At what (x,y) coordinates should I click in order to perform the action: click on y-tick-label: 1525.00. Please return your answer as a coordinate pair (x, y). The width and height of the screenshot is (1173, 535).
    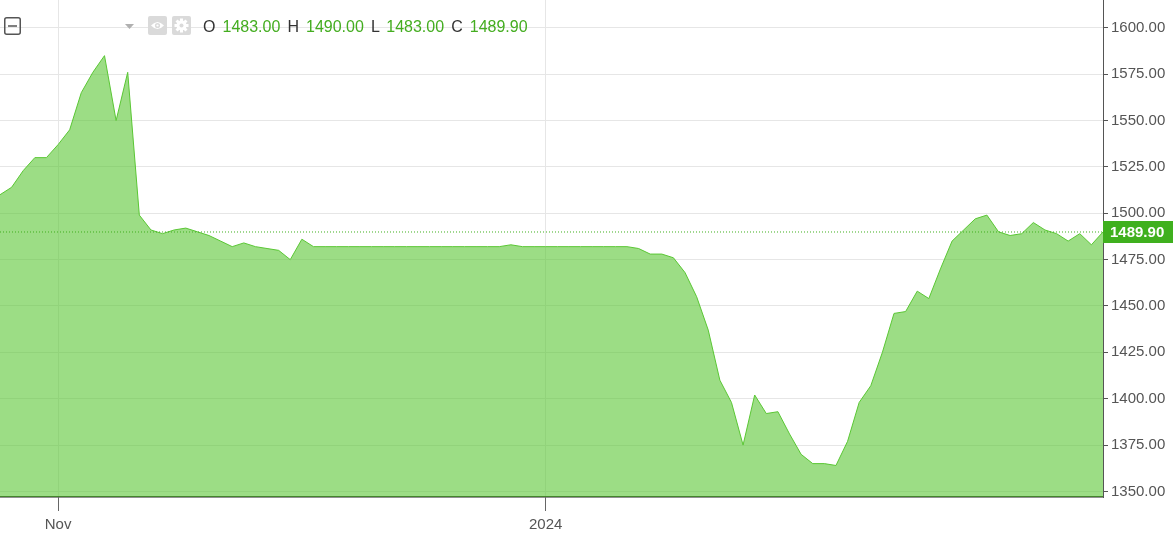
    Looking at the image, I should click on (1138, 166).